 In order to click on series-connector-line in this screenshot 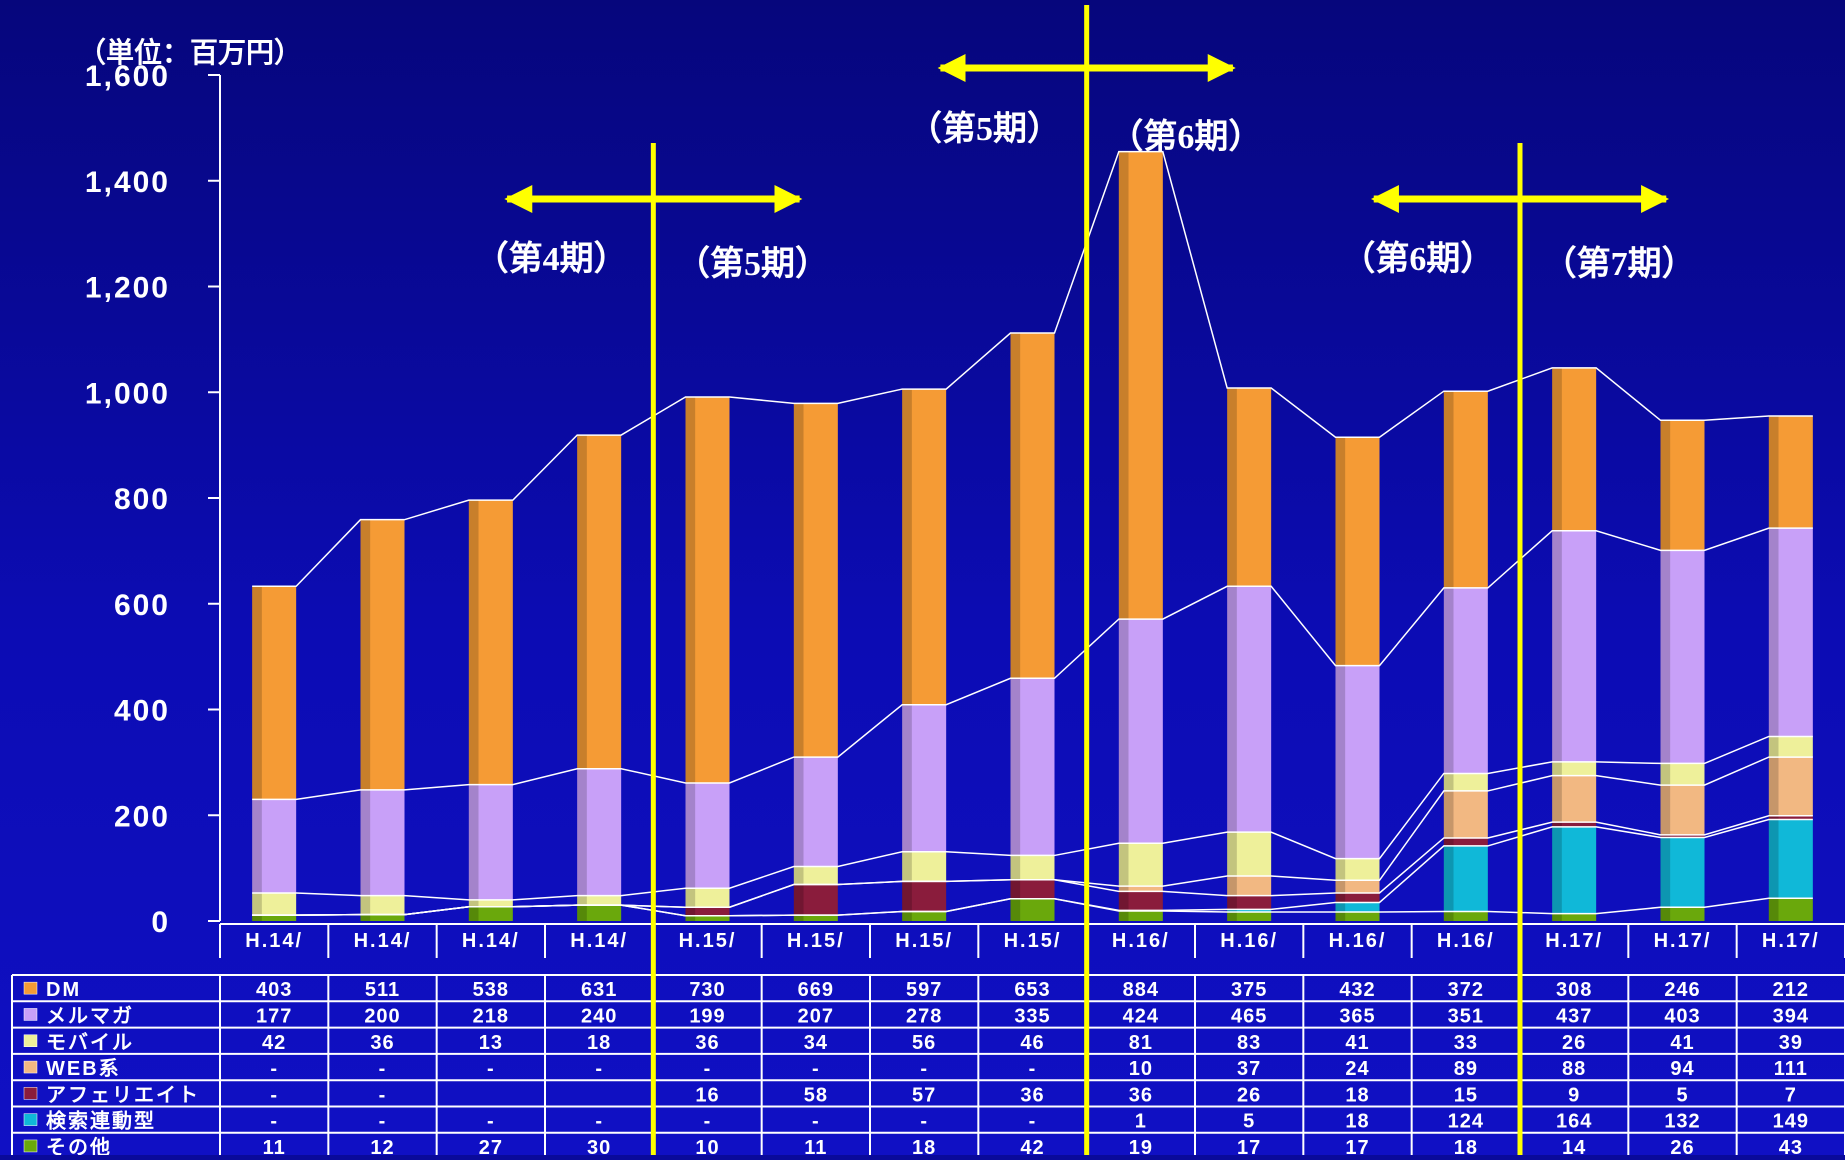, I will do `click(1032, 836)`.